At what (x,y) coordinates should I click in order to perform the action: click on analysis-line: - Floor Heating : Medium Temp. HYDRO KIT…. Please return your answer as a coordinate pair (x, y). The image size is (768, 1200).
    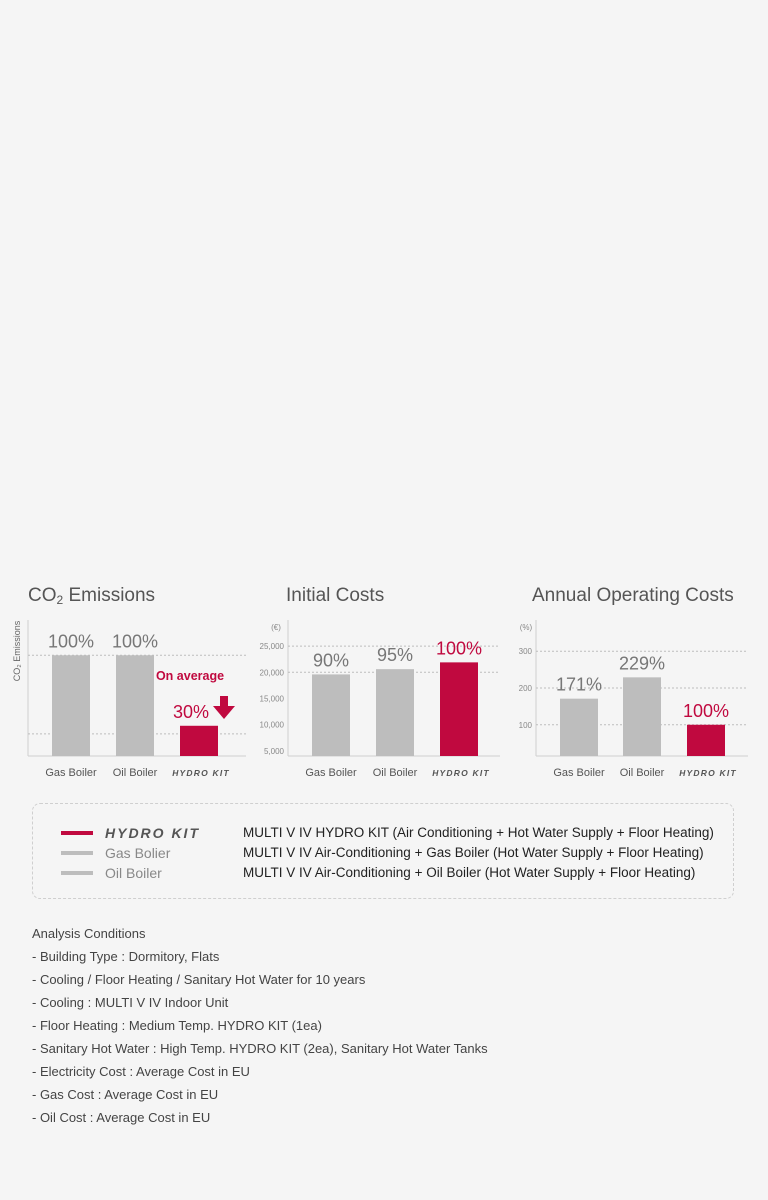
    Looking at the image, I should click on (177, 1025).